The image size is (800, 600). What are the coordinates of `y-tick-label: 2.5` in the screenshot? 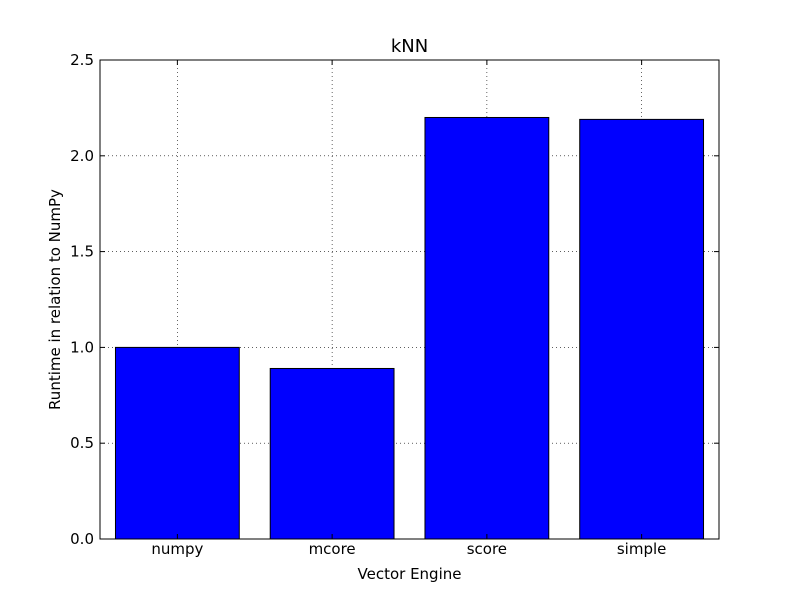 It's located at (82, 60).